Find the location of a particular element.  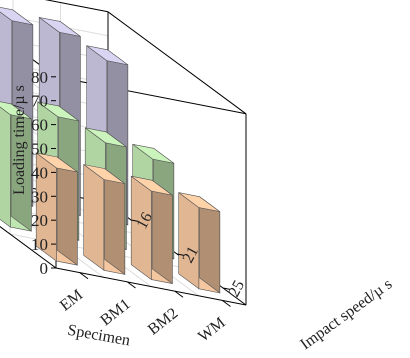

x-axis-title: Specimen is located at coordinates (98, 336).